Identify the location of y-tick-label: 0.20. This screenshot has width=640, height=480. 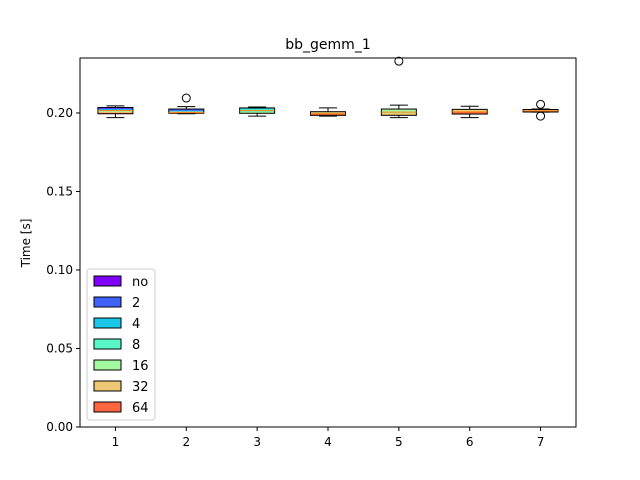
(59, 113).